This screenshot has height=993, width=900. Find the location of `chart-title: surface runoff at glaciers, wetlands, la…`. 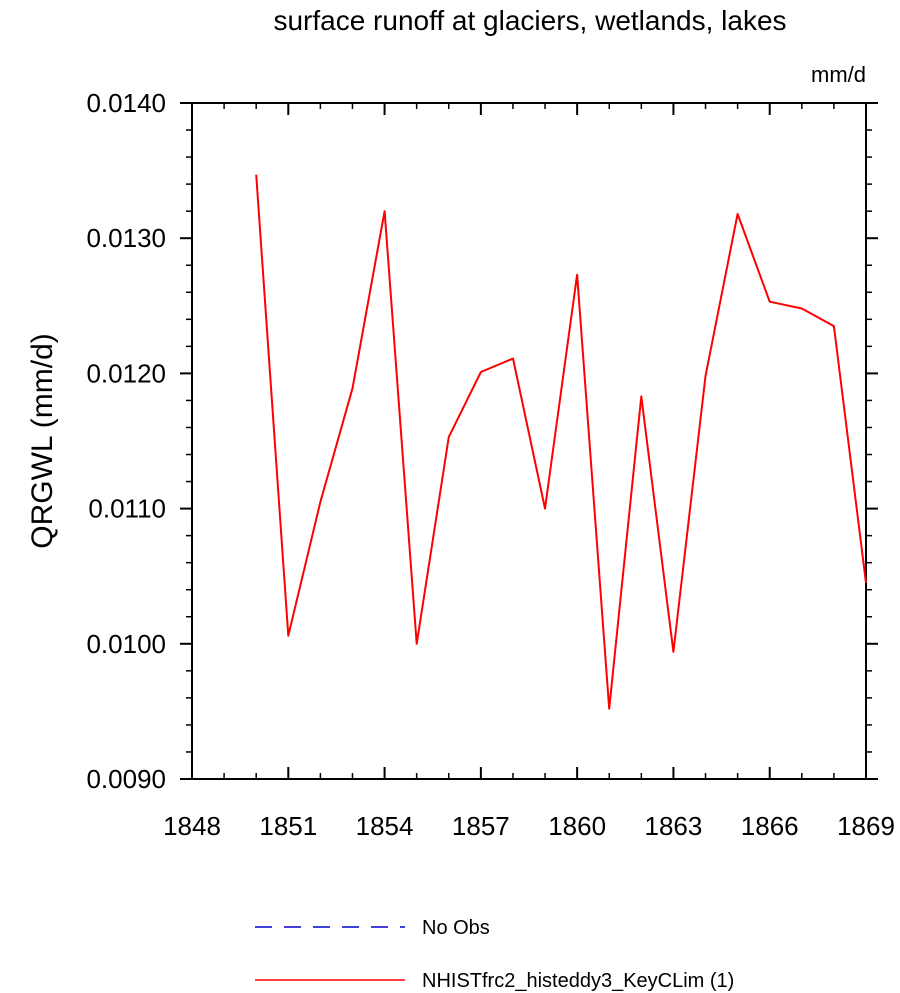

chart-title: surface runoff at glaciers, wetlands, la… is located at coordinates (529, 20).